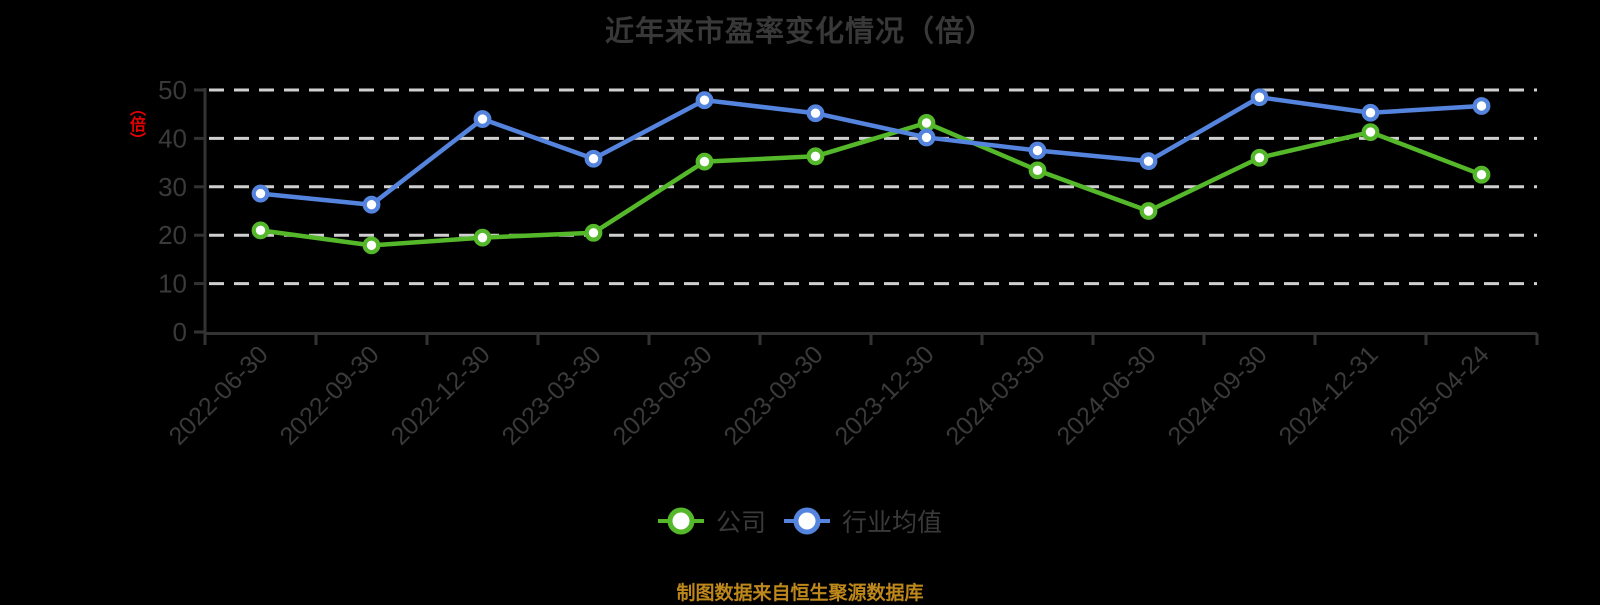 This screenshot has width=1600, height=605. Describe the element at coordinates (996, 395) in the screenshot. I see `x-tick-label: 2024-03-30` at that location.